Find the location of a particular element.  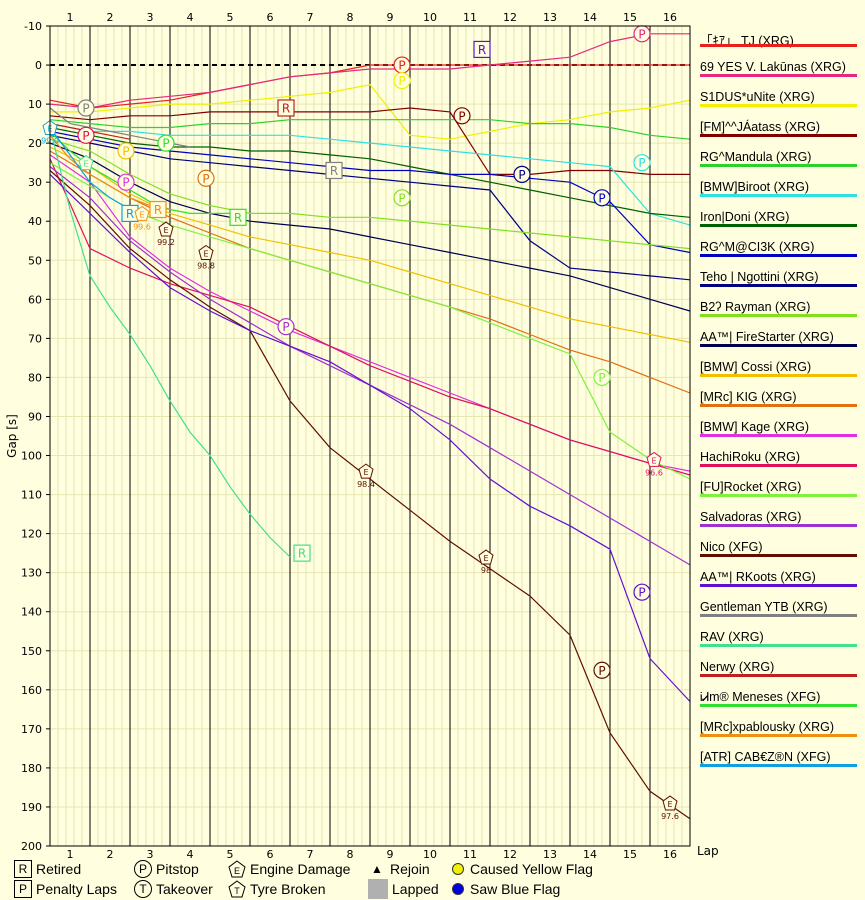

x-tick-label-top: 16 is located at coordinates (670, 17).